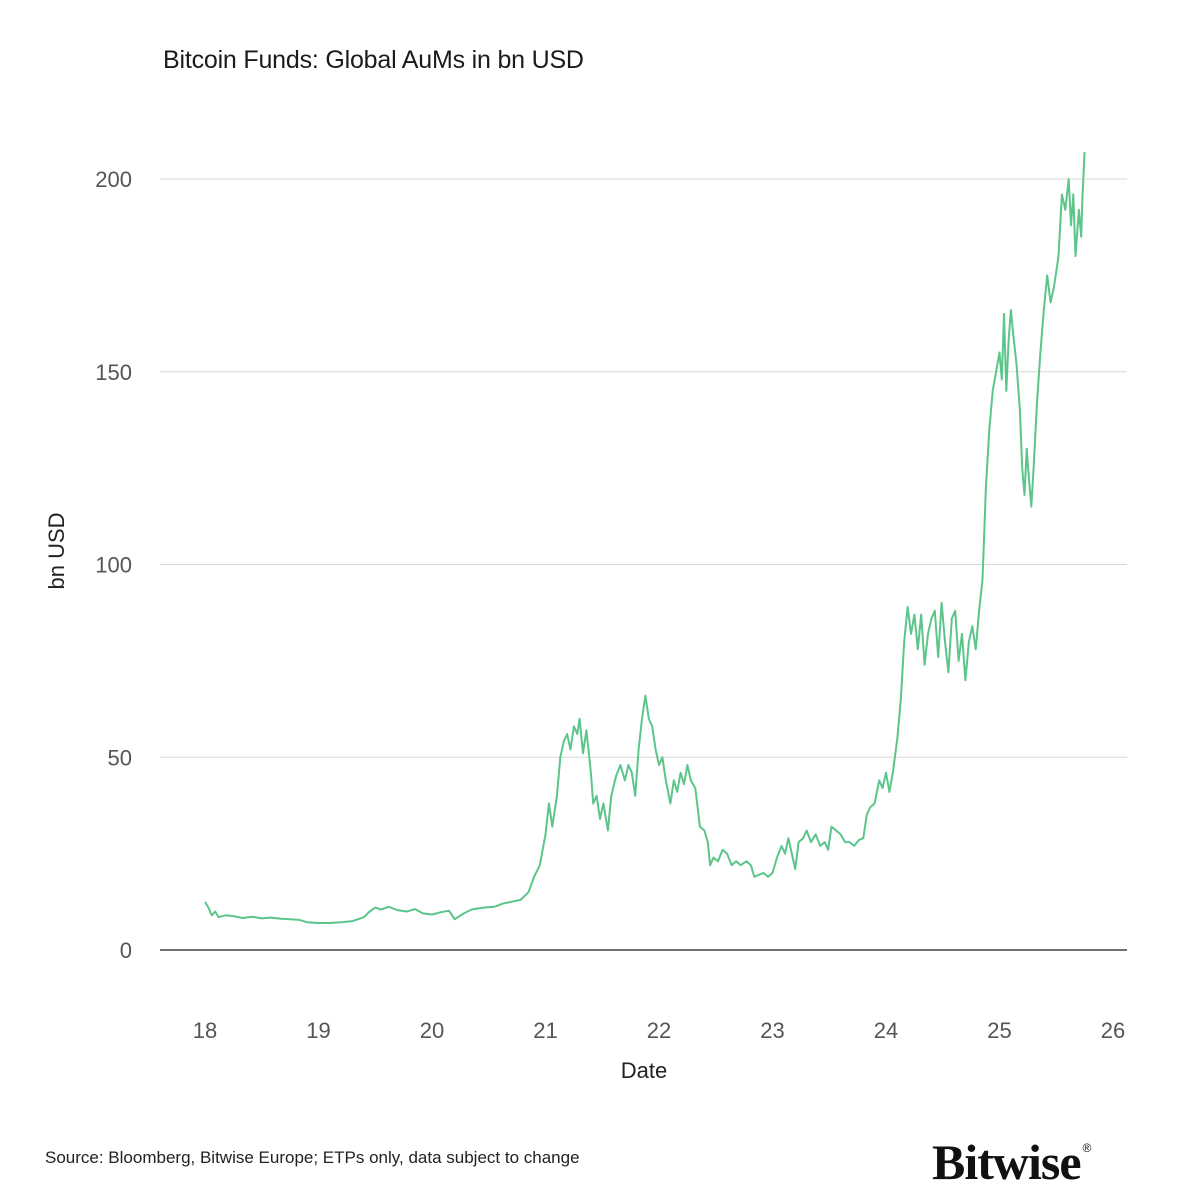  Describe the element at coordinates (644, 1070) in the screenshot. I see `x-axis-label: Date` at that location.